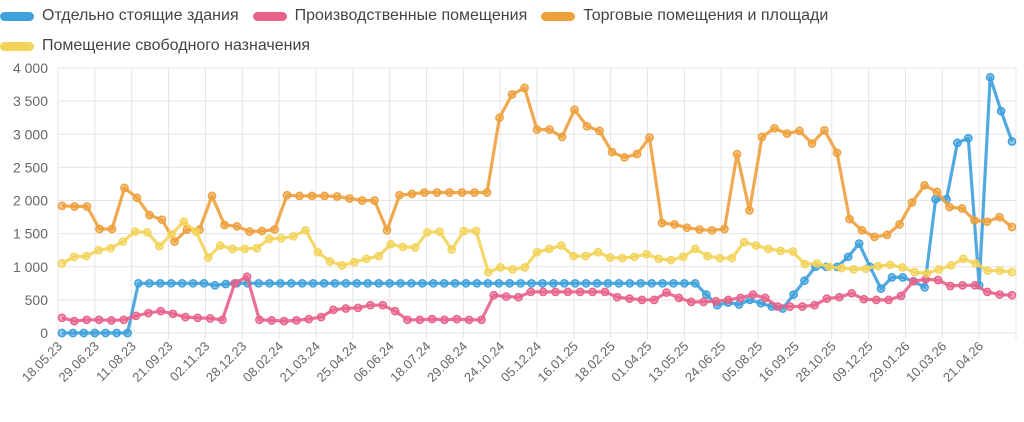 This screenshot has height=422, width=1024. Describe the element at coordinates (706, 15) in the screenshot. I see `legend-label: Торговые помещения и площади` at that location.